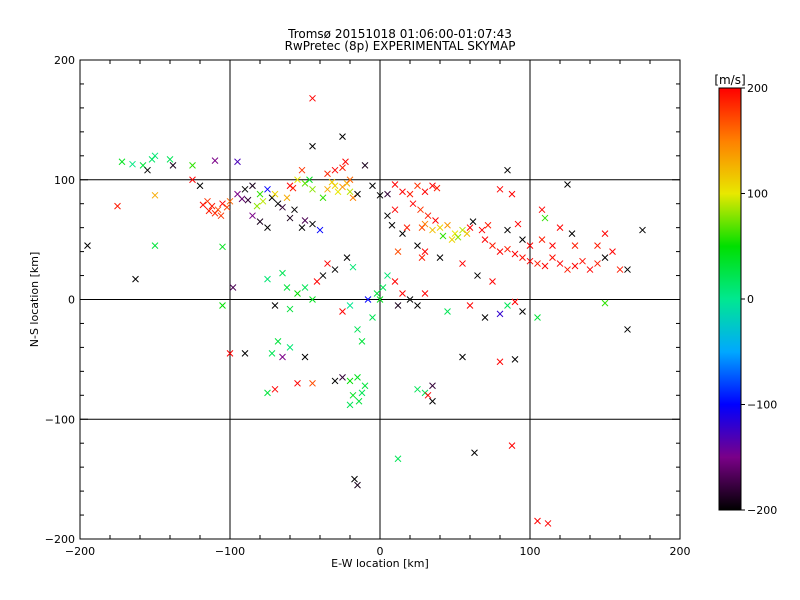 This screenshot has height=600, width=800. Describe the element at coordinates (34, 300) in the screenshot. I see `y-axis-label: N-S location [km]` at that location.